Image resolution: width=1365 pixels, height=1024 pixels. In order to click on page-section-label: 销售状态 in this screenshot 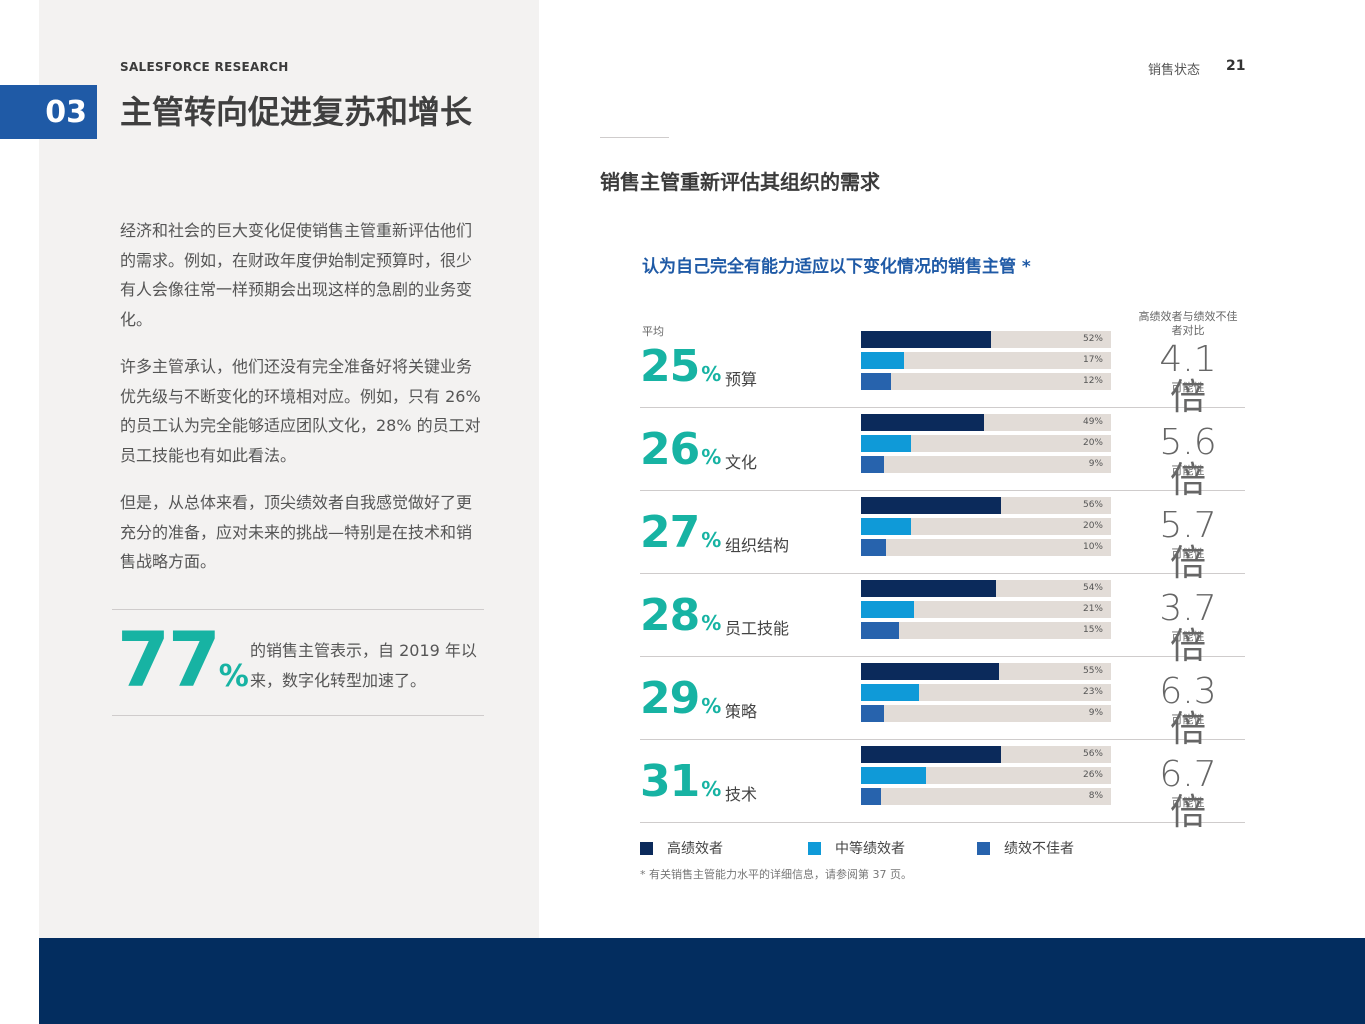, I will do `click(1174, 70)`.